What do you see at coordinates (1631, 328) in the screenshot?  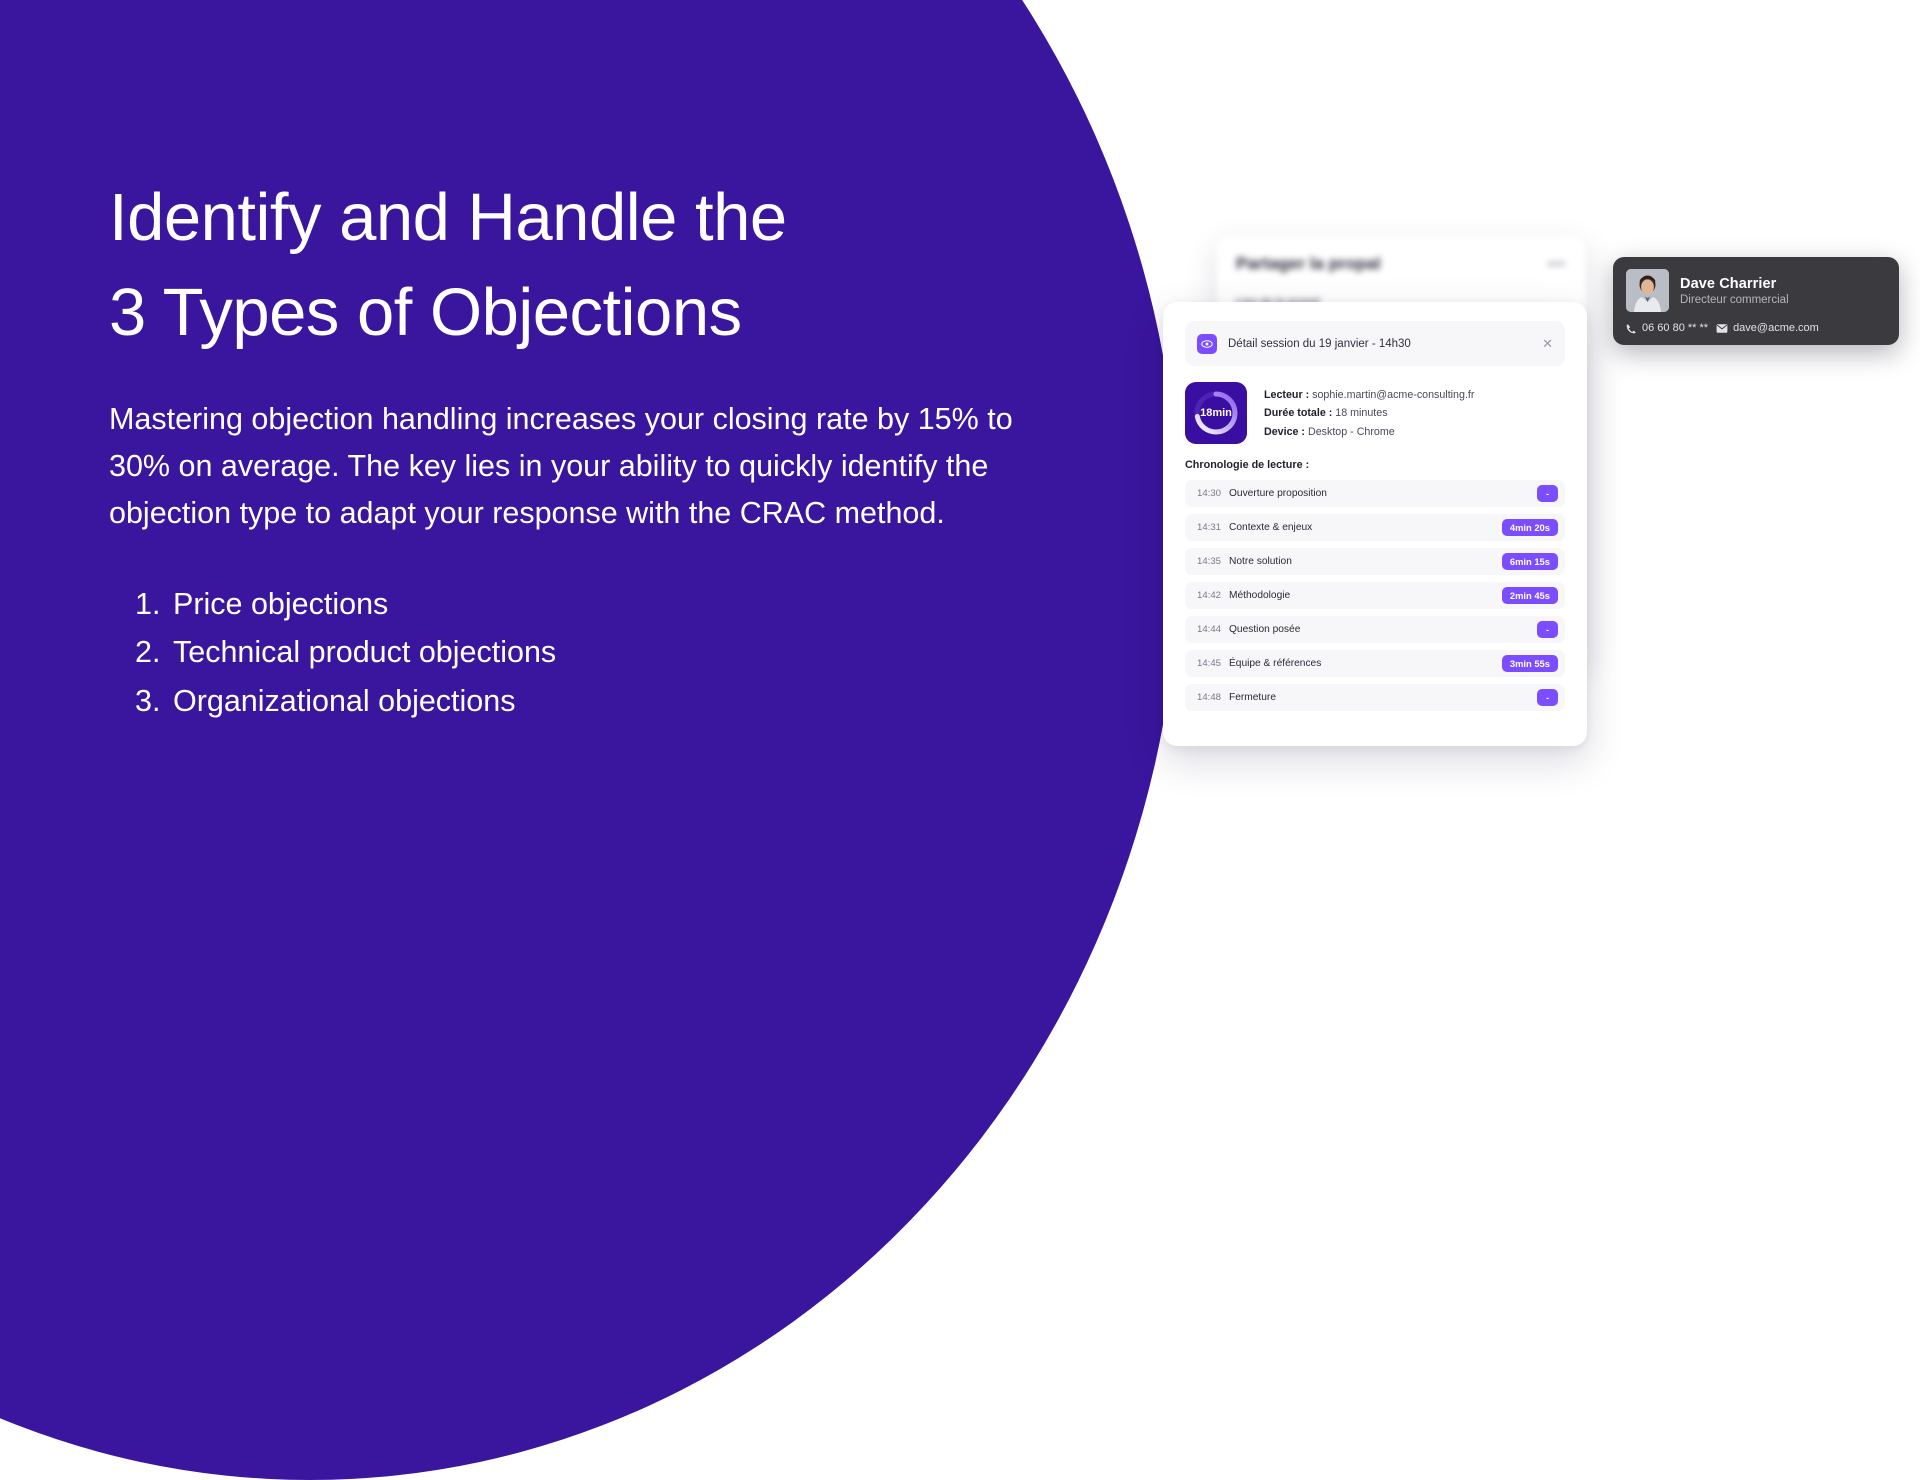 I see `phone-icon` at bounding box center [1631, 328].